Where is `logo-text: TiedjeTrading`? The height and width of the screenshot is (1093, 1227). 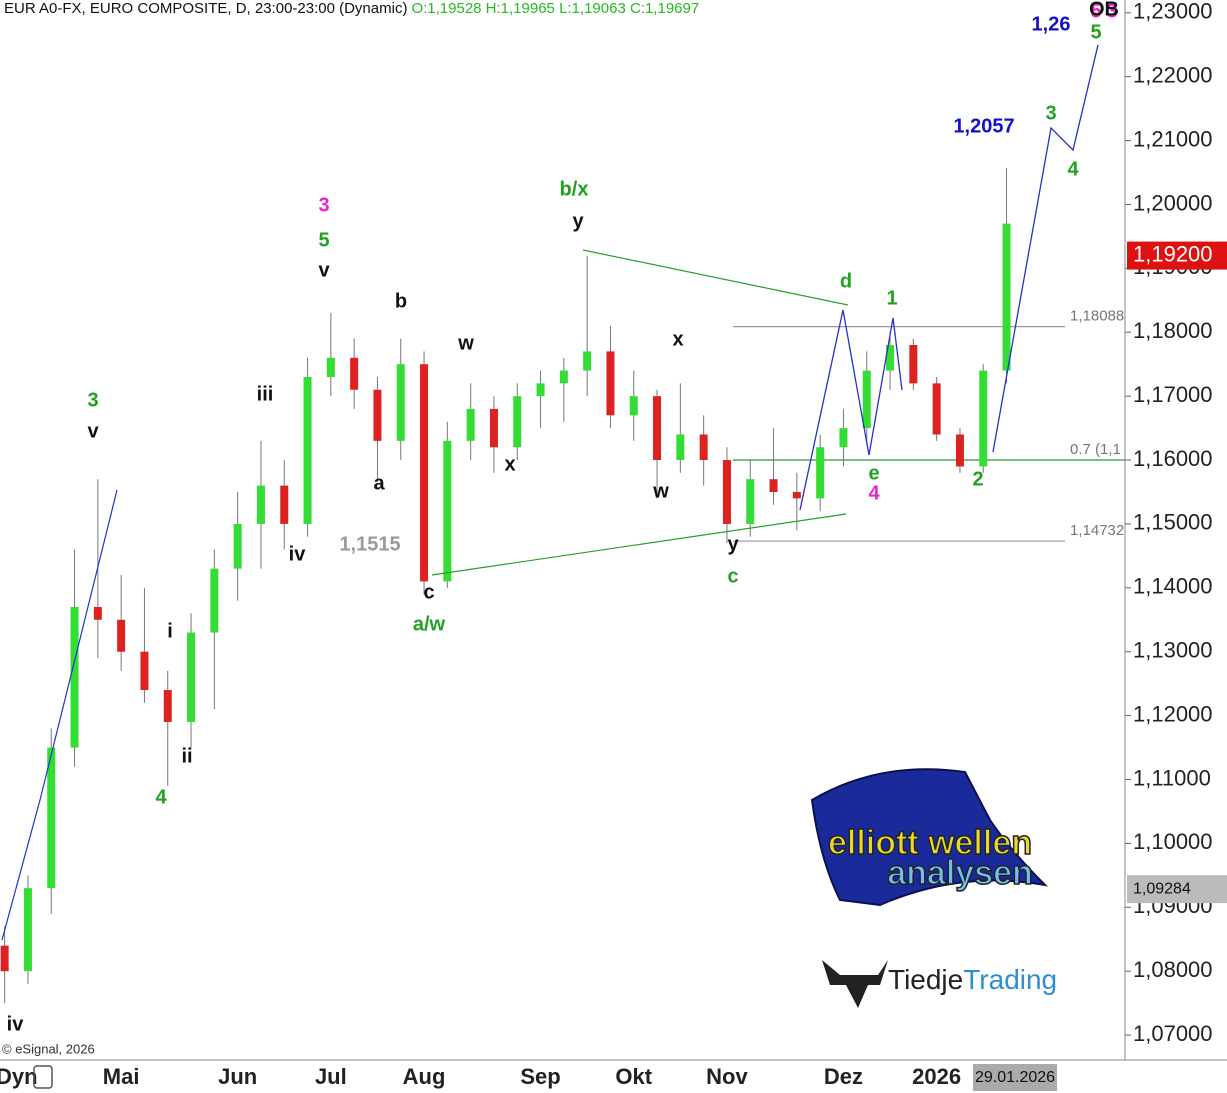
logo-text: TiedjeTrading is located at coordinates (972, 979).